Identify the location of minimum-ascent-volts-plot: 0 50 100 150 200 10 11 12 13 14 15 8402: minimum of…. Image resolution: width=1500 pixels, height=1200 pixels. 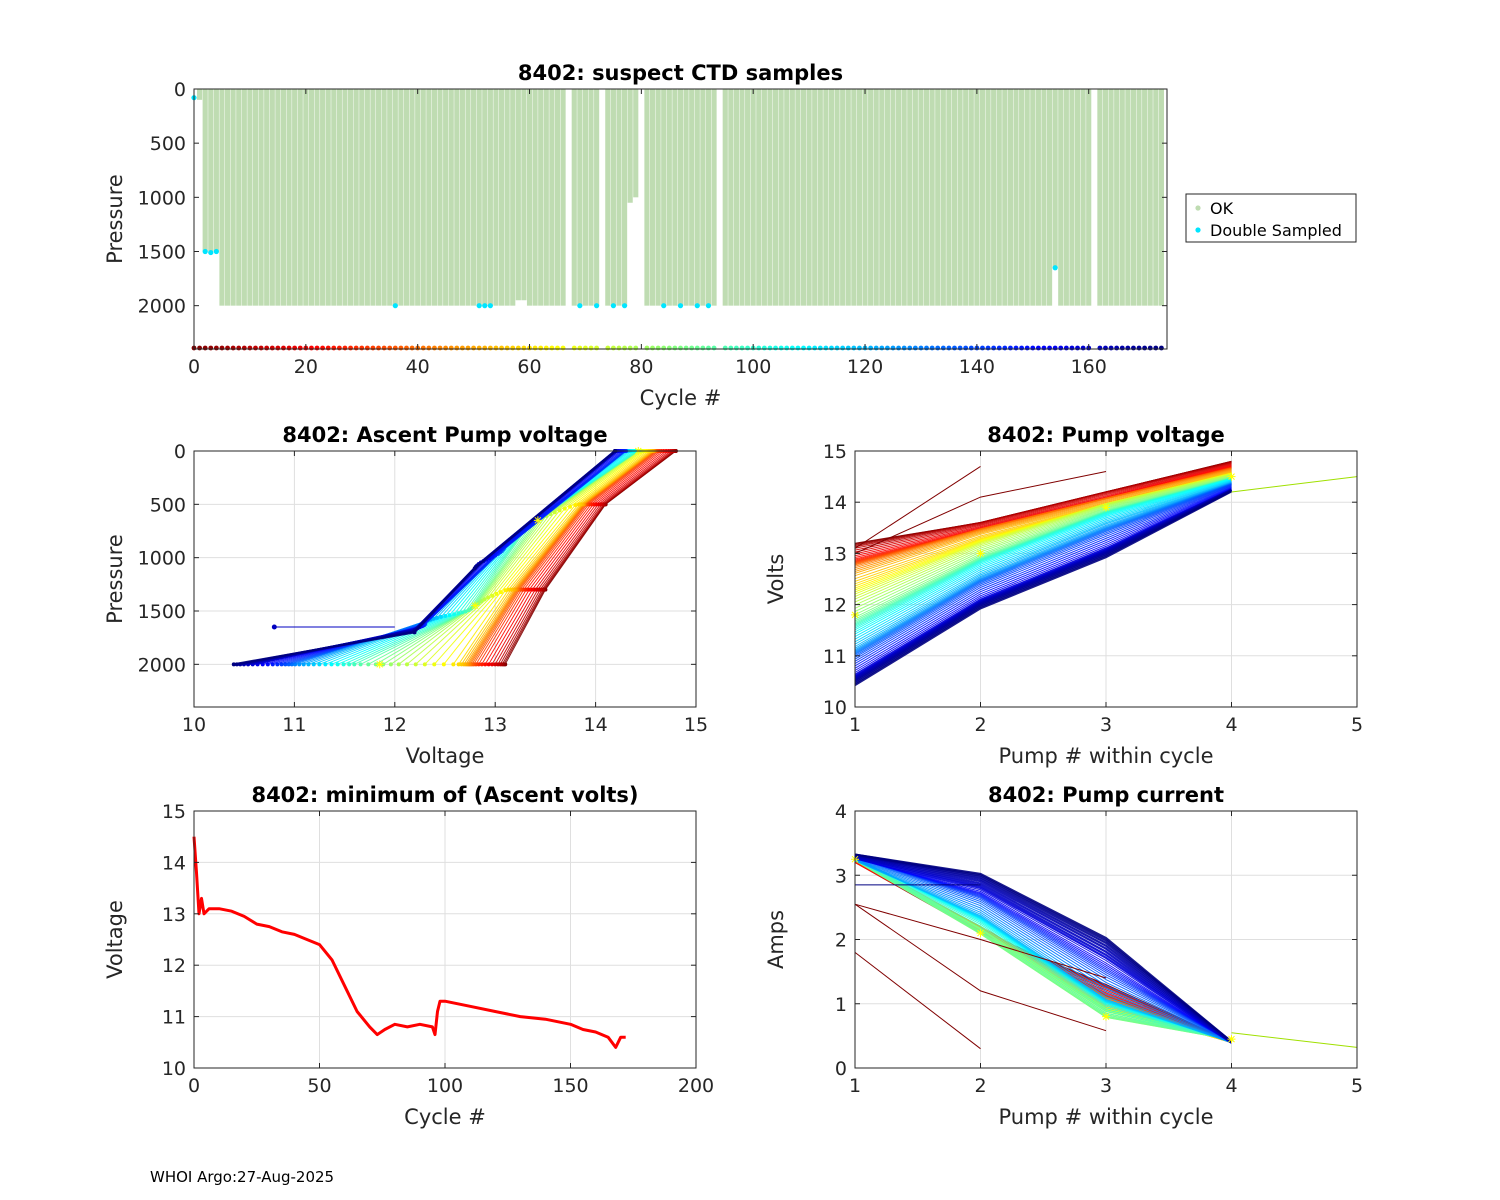
(408, 956).